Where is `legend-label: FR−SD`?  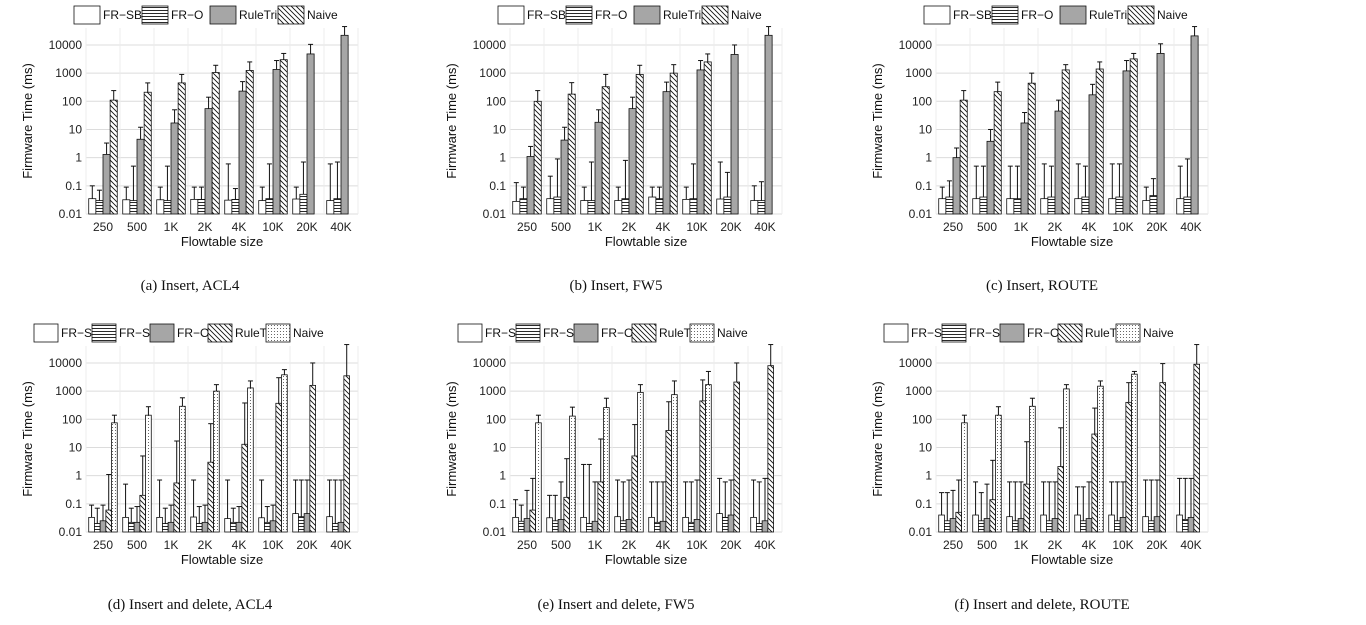
legend-label: FR−SD is located at coordinates (563, 333).